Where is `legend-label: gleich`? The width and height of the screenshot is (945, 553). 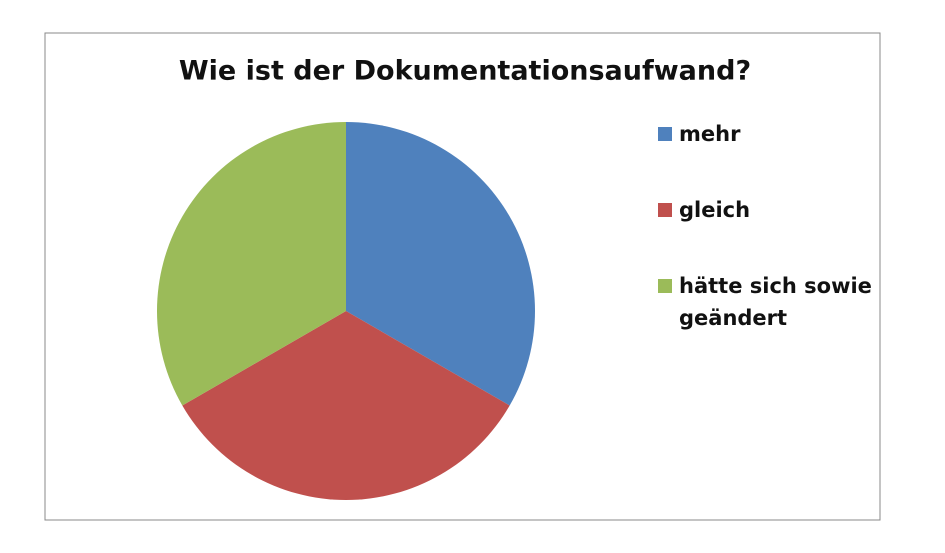
legend-label: gleich is located at coordinates (715, 210).